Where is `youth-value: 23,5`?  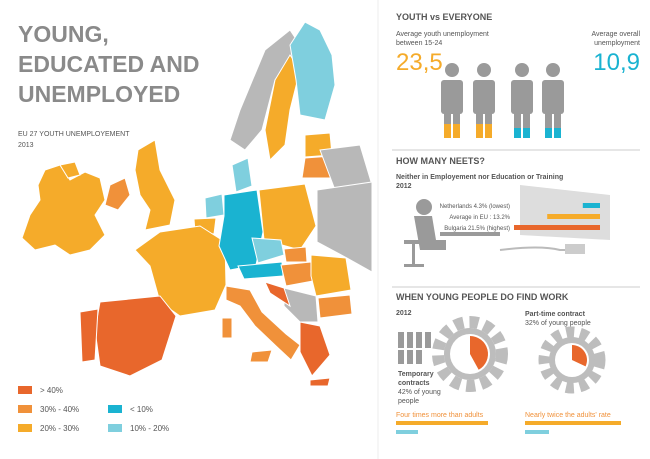
youth-value: 23,5 is located at coordinates (419, 62).